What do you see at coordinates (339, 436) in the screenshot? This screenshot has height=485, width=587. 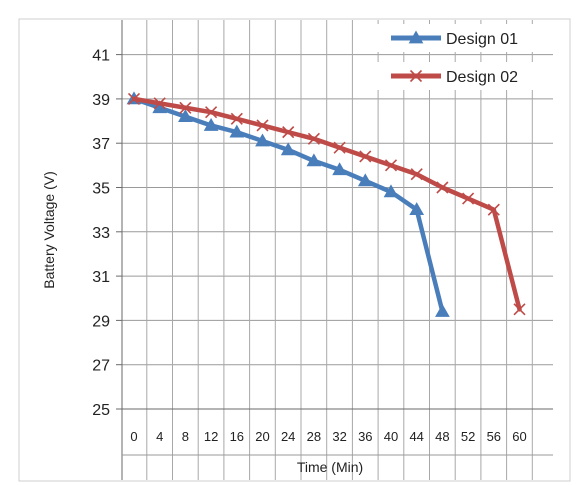 I see `x-tick-label: 32` at bounding box center [339, 436].